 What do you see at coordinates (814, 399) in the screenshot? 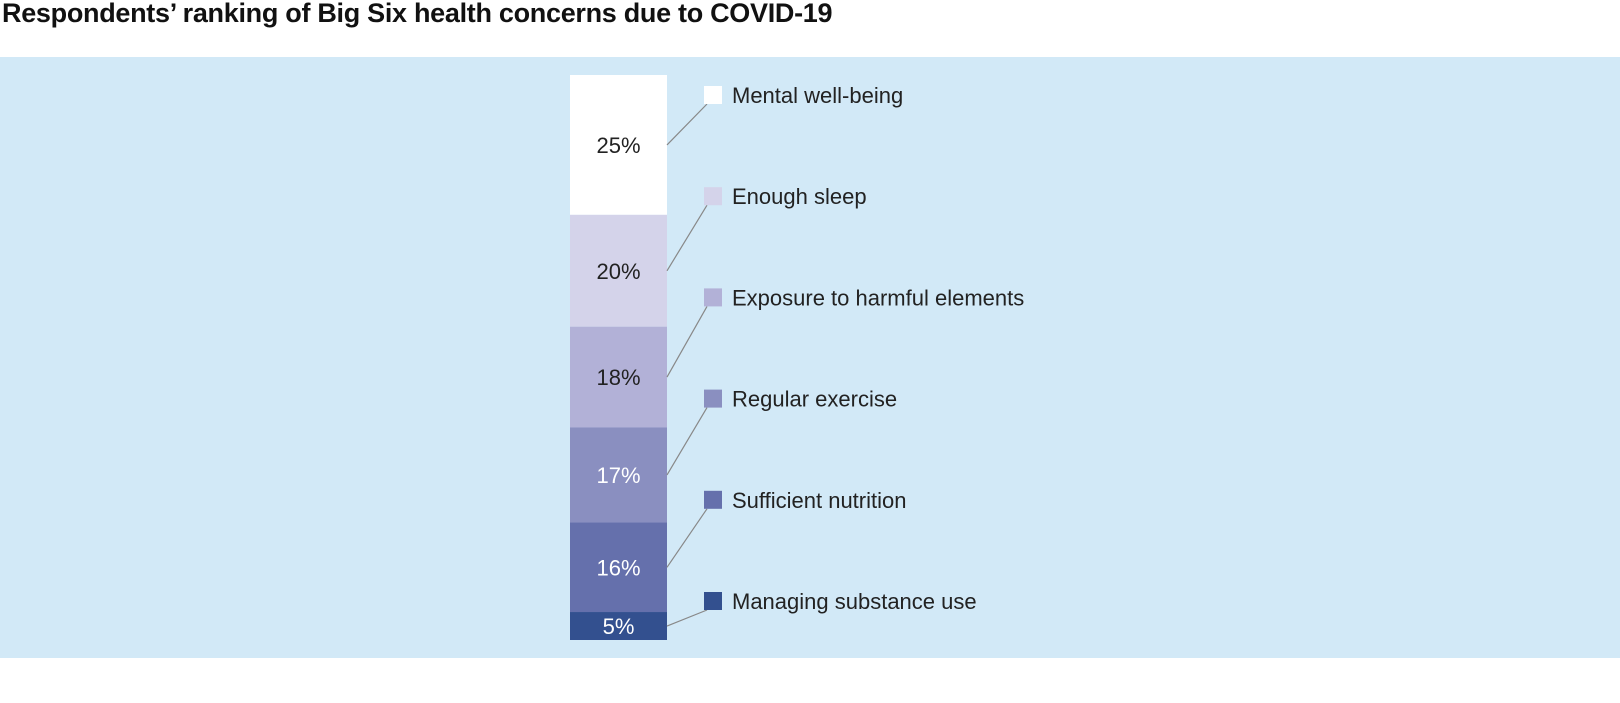
I see `legend-label: Regular exercise` at bounding box center [814, 399].